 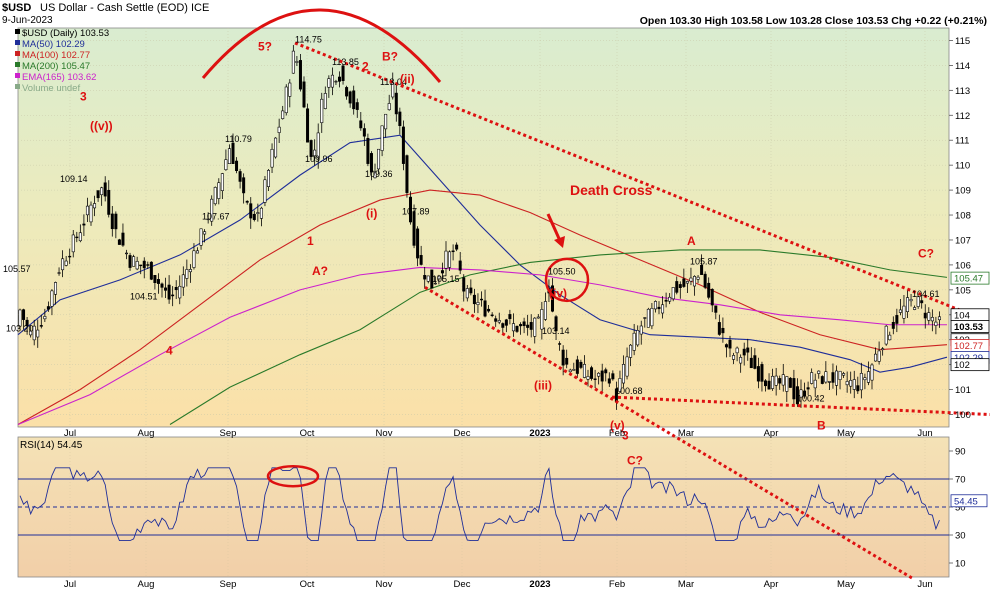 I want to click on wave-label: B, so click(x=821, y=425).